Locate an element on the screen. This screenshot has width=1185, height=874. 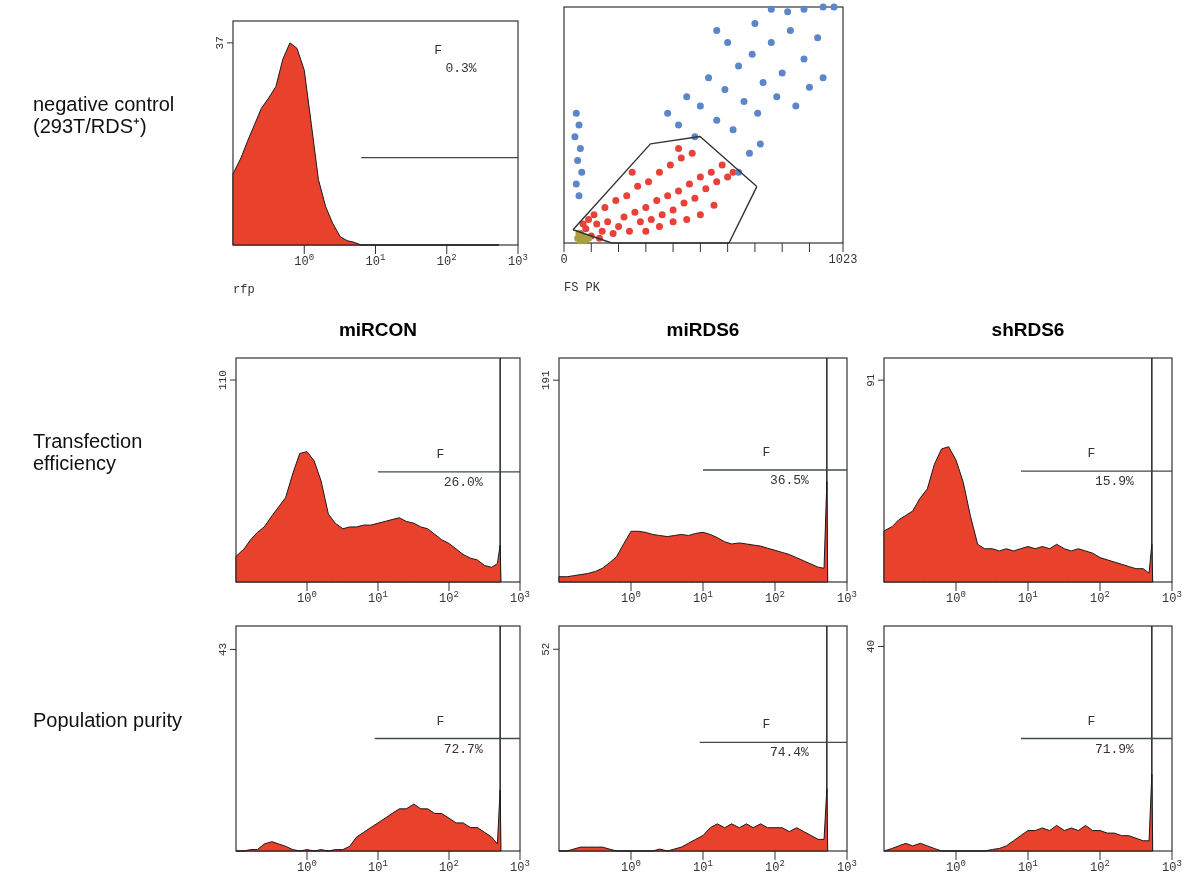
annotation: 72.7% is located at coordinates (463, 749).